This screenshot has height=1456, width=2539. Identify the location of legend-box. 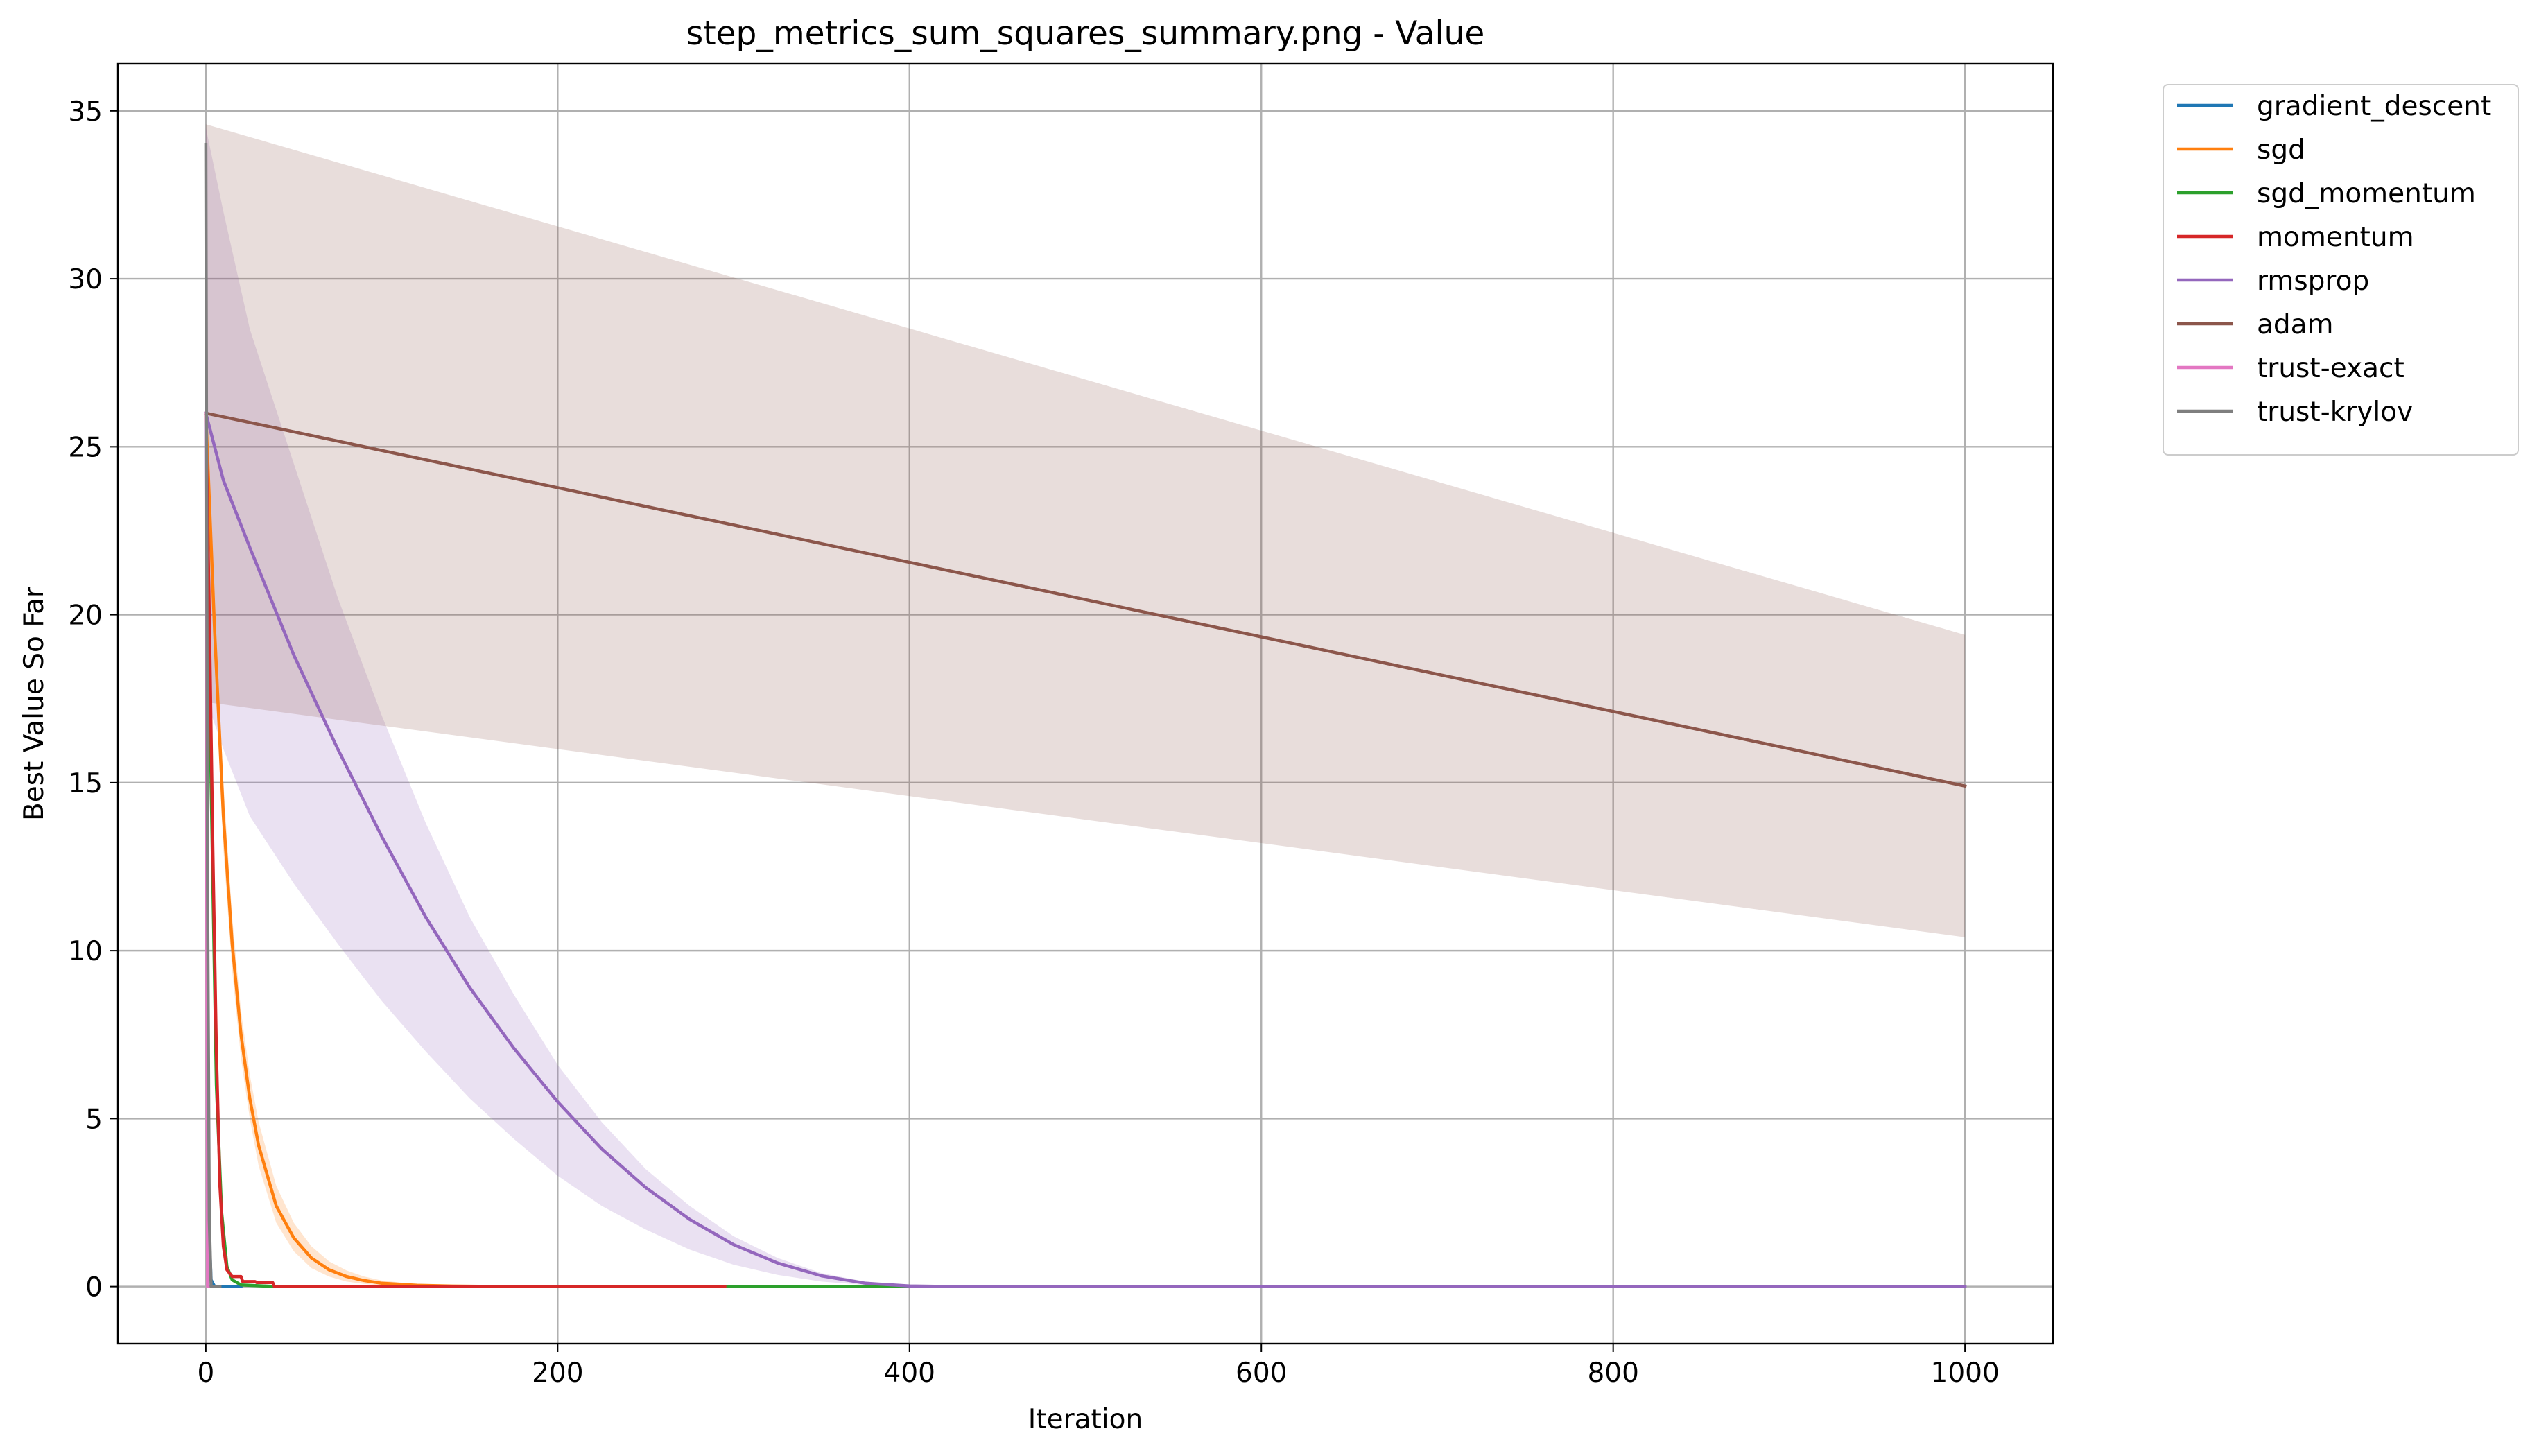
(2341, 270).